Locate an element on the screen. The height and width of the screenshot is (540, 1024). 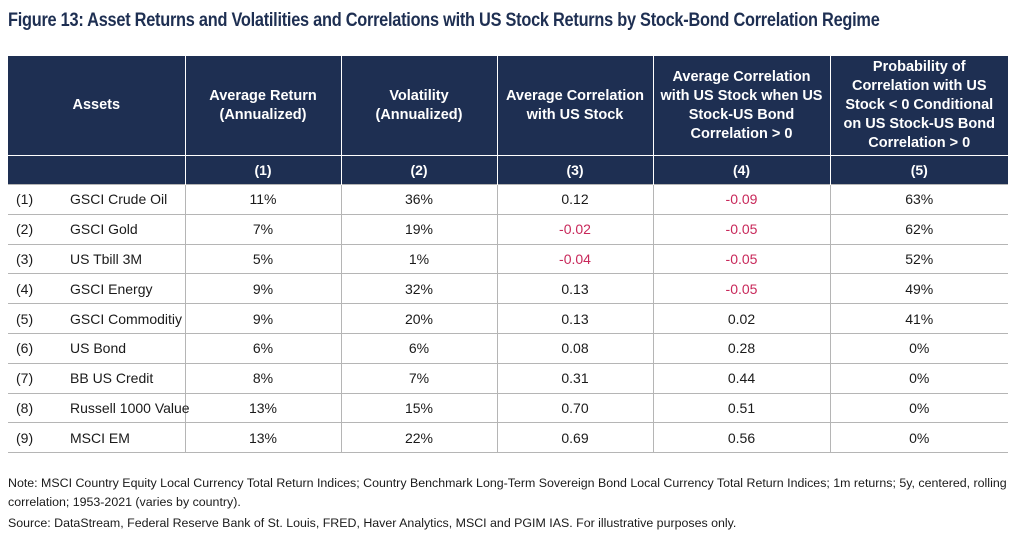
header-number-5: (5) is located at coordinates (918, 170).